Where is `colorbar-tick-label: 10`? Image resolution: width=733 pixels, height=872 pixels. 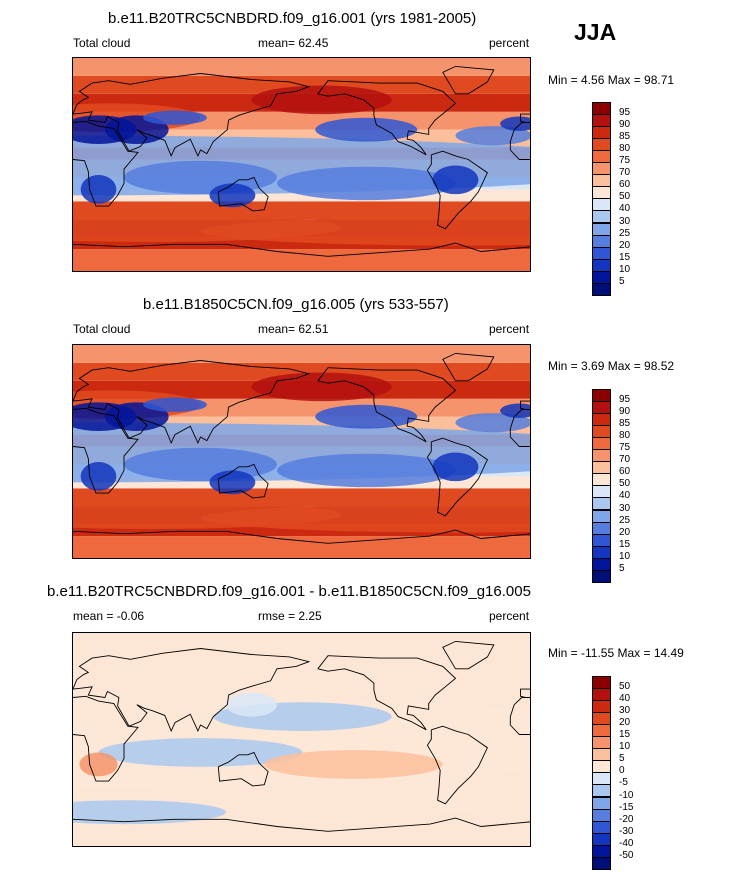 colorbar-tick-label: 10 is located at coordinates (625, 269).